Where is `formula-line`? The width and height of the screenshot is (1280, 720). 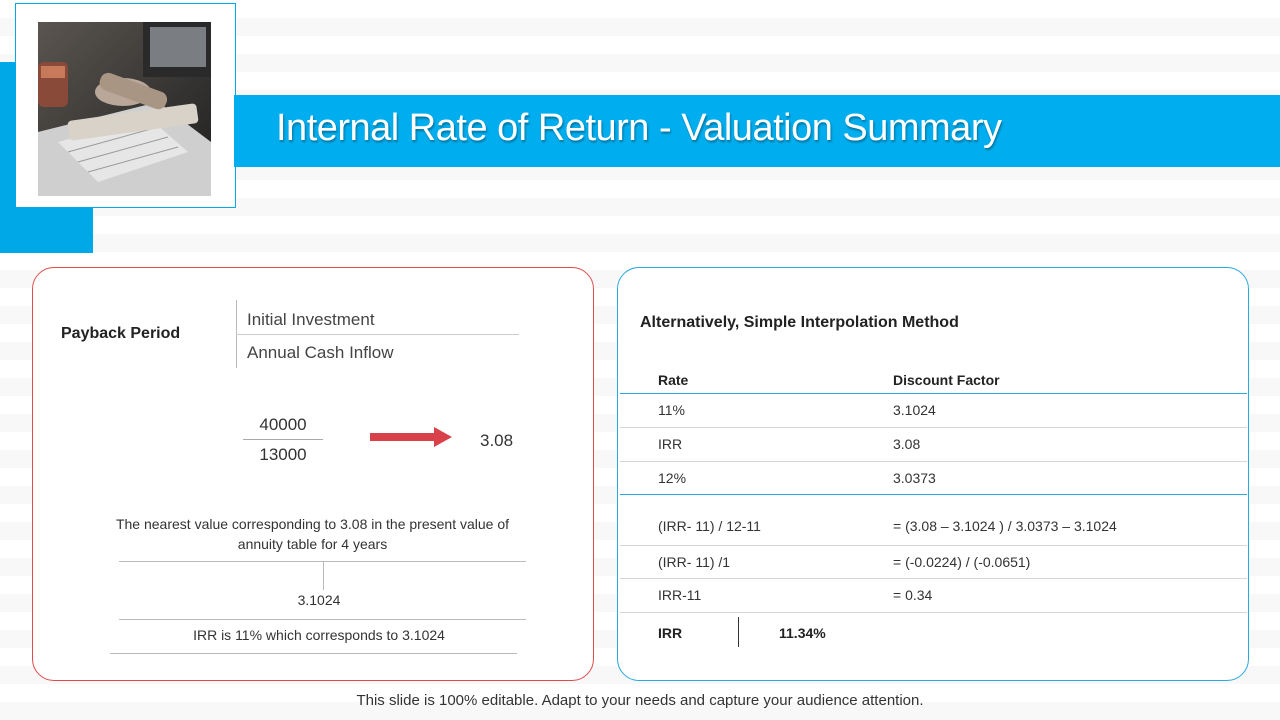 formula-line is located at coordinates (377, 334).